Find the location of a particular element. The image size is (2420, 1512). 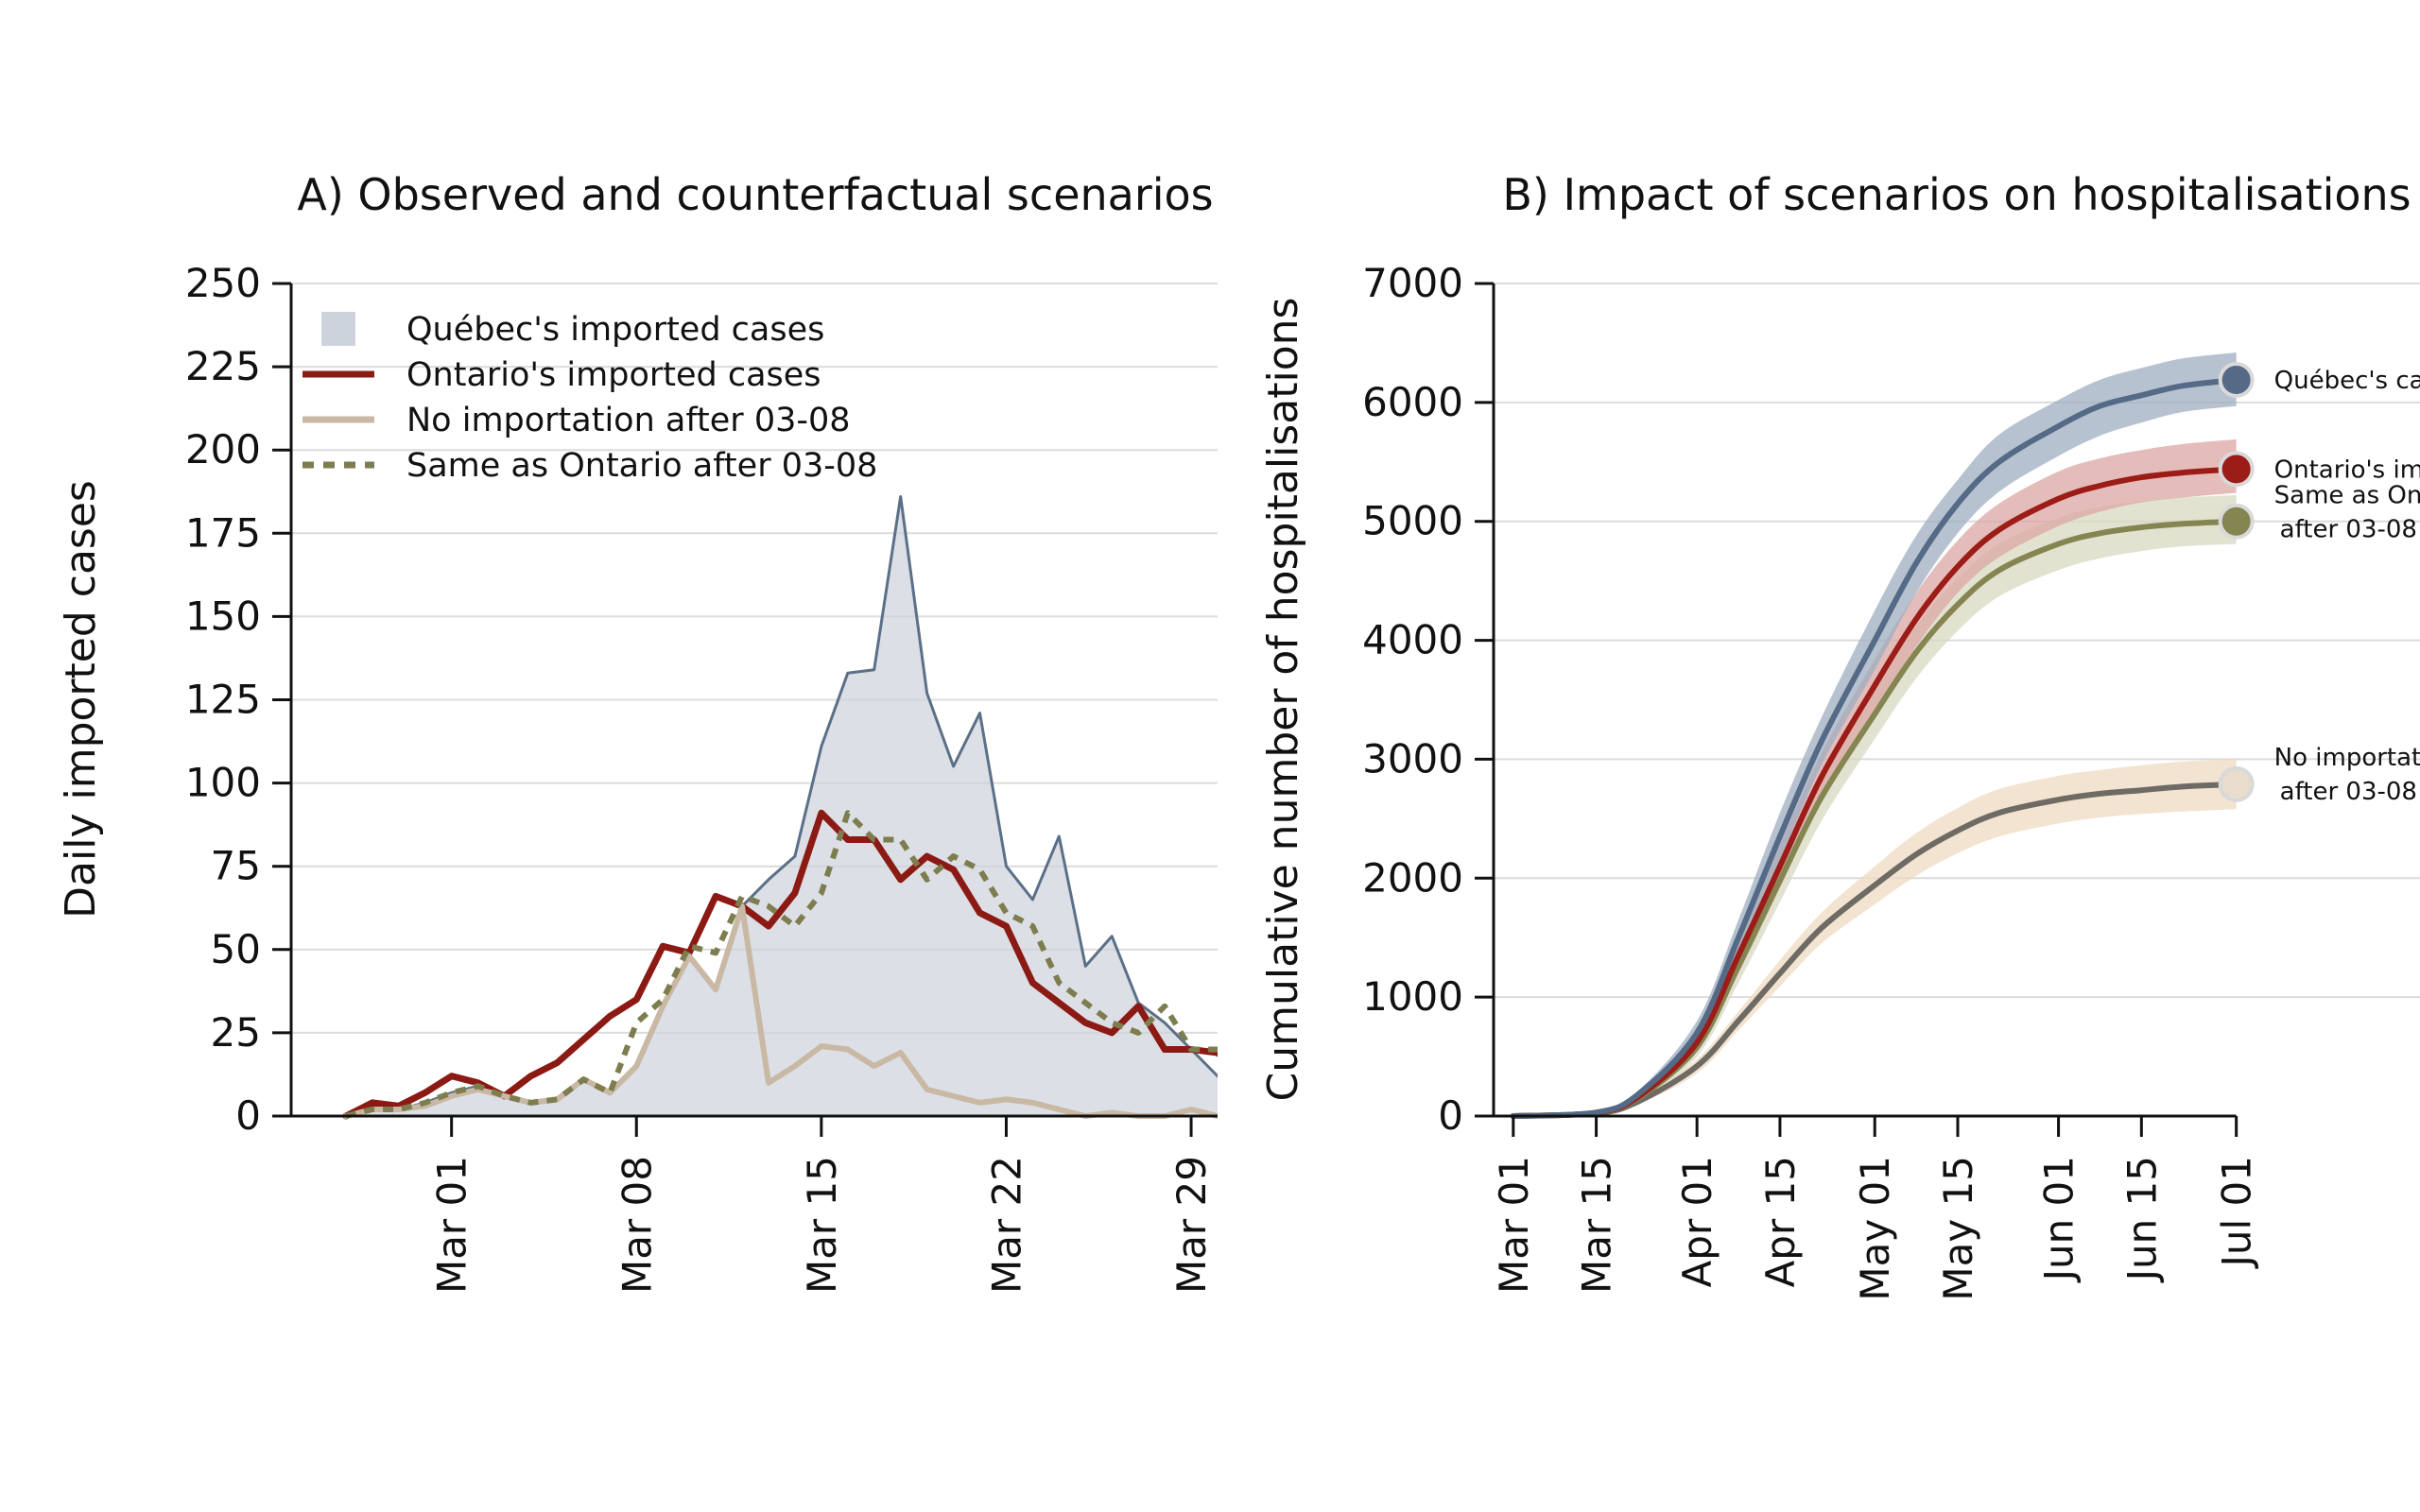

legend-label-qu-bec-s-imported-cases: Québec's imported cases is located at coordinates (615, 330).